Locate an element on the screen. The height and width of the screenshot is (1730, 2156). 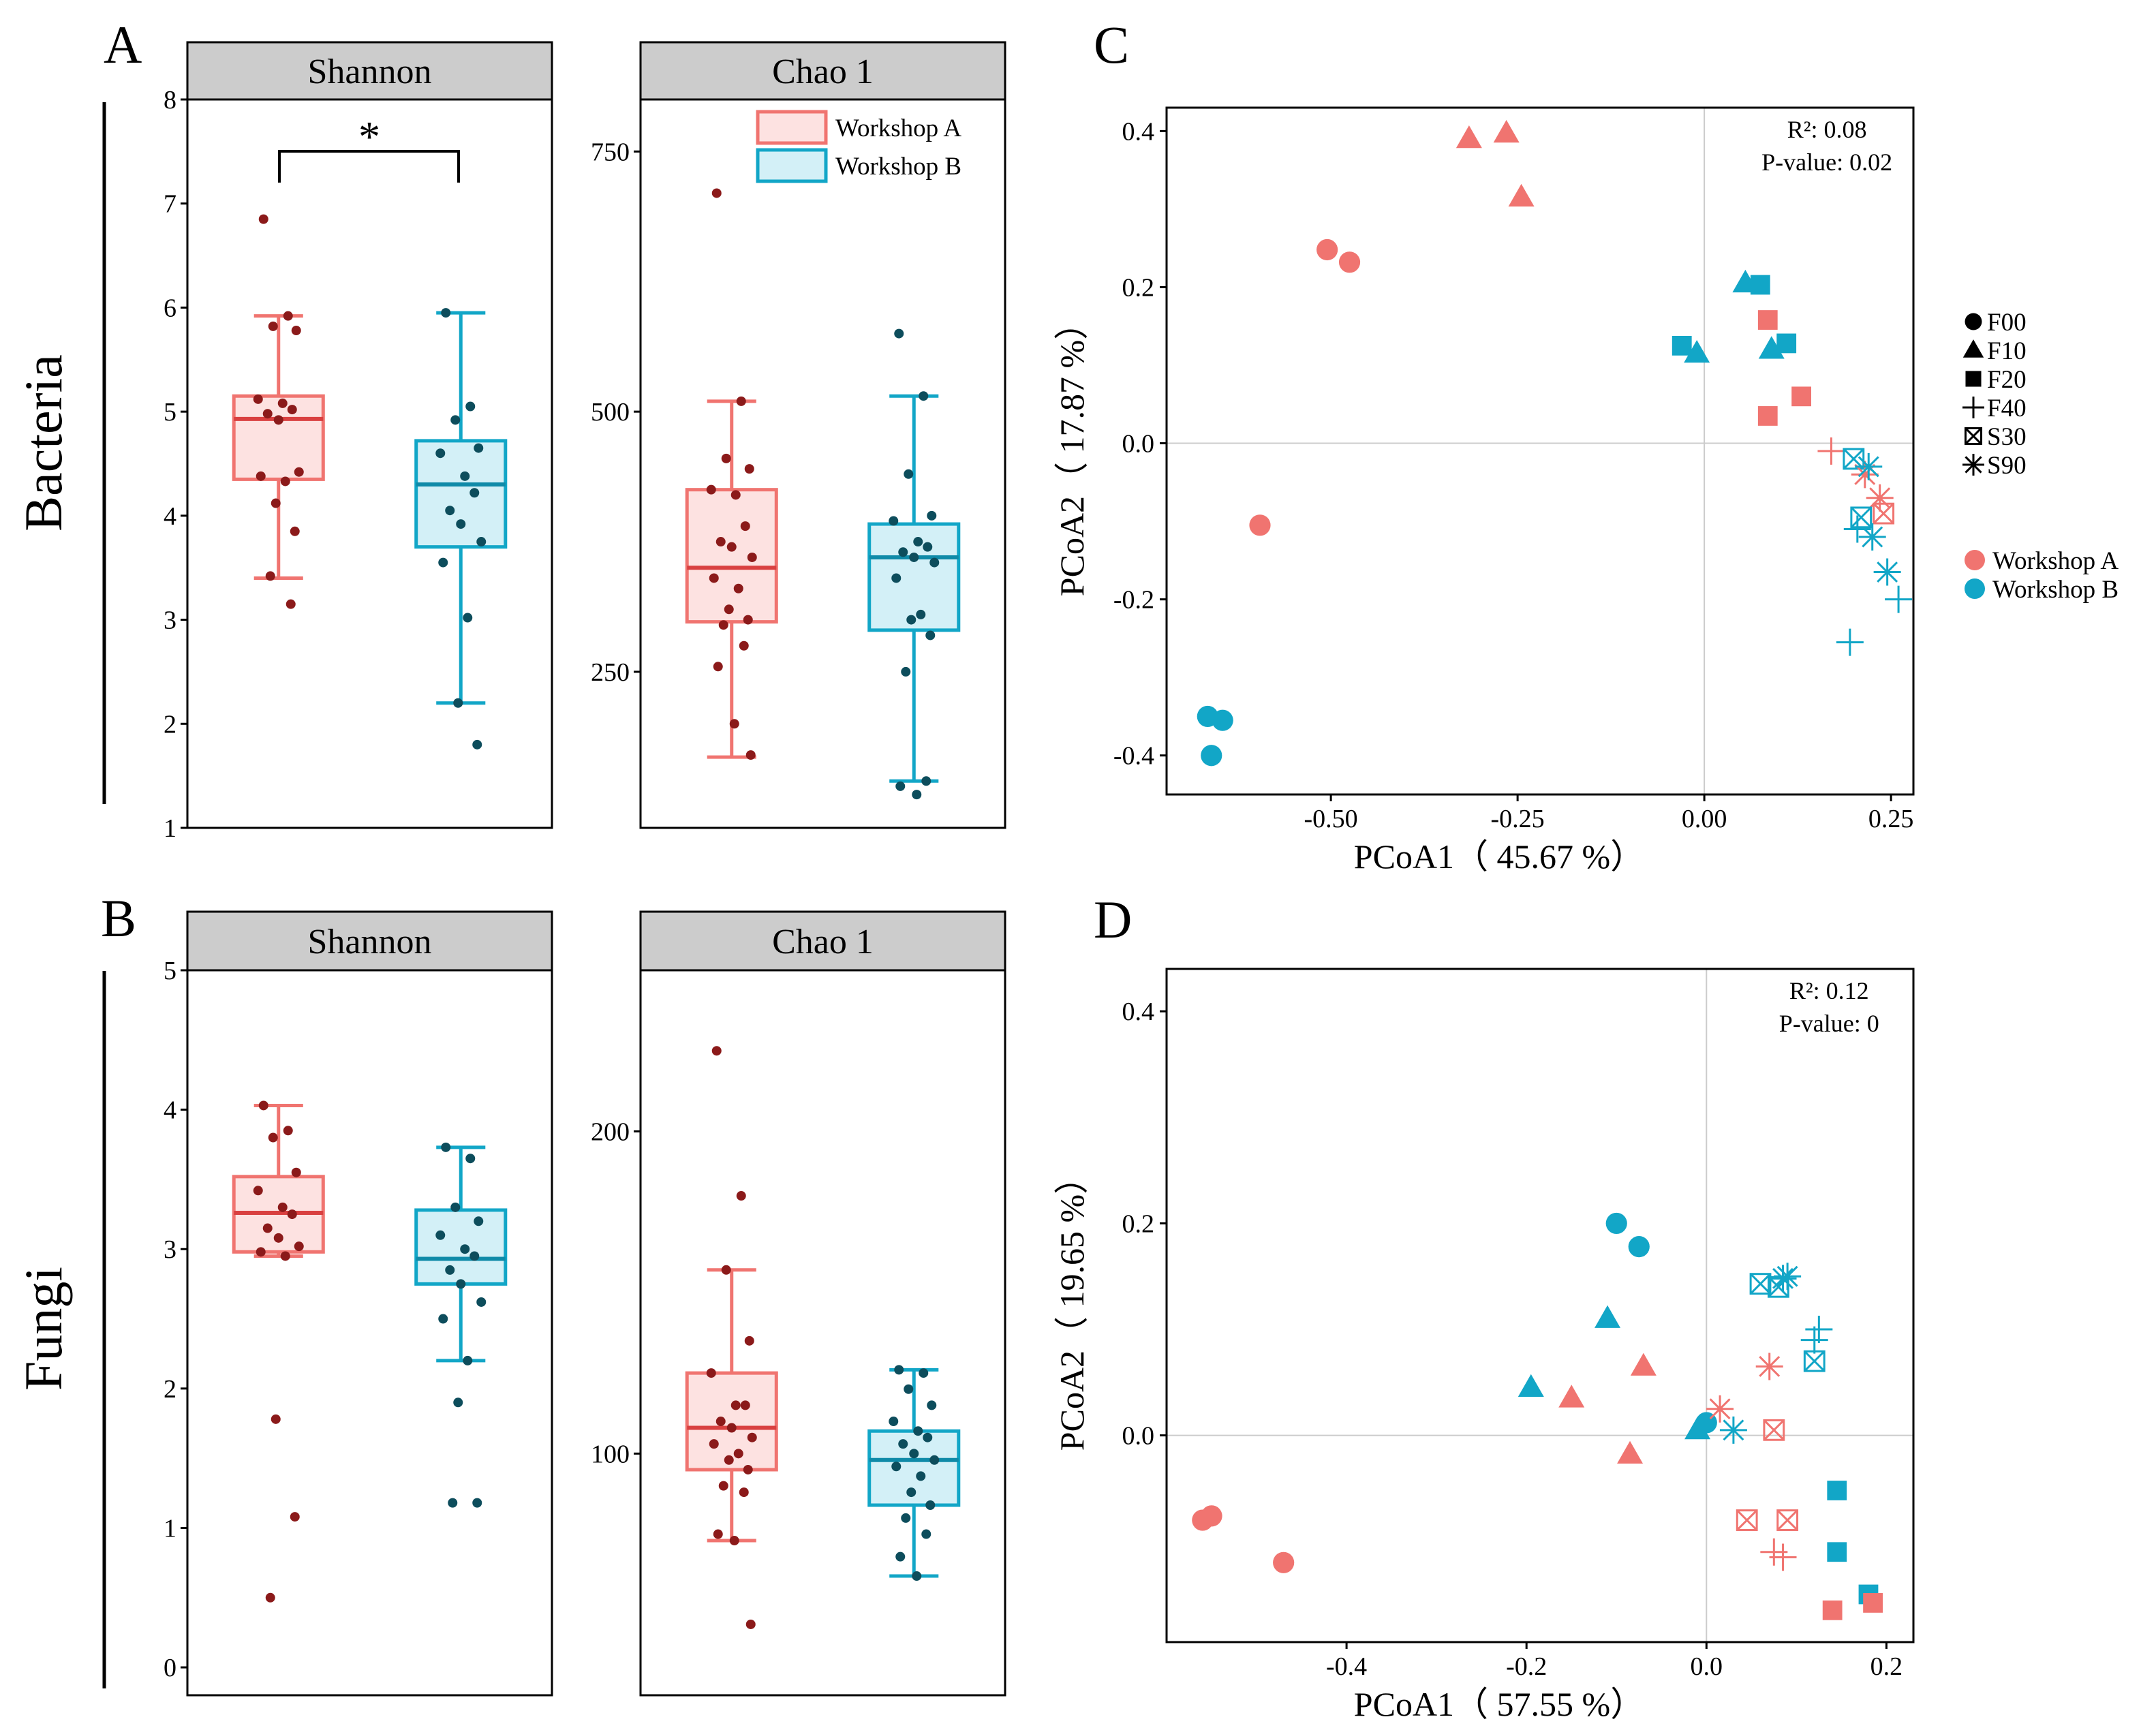
row-label-bacteria: Bacteria is located at coordinates (43, 442).